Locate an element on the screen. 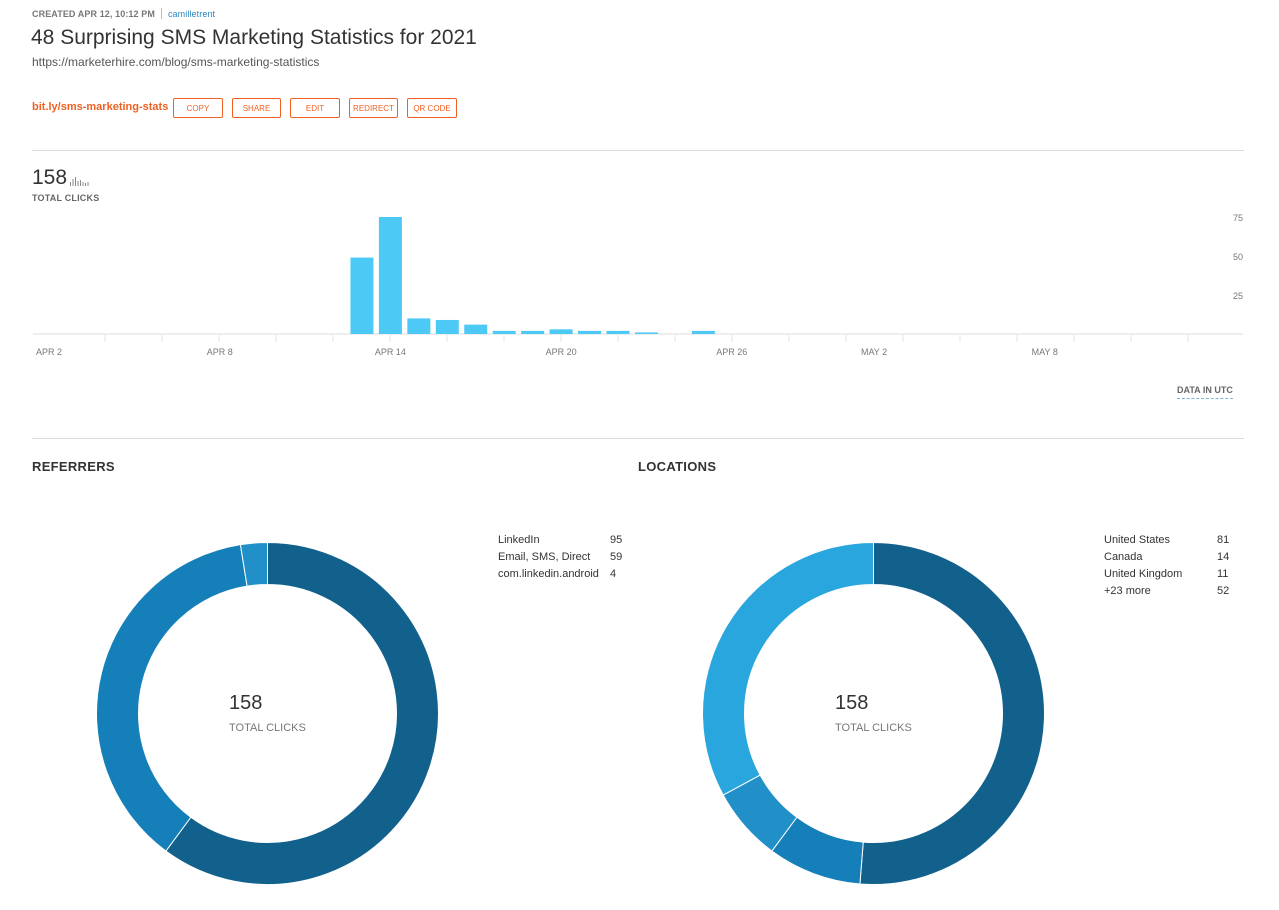 Image resolution: width=1279 pixels, height=910 pixels. legend-value: 59 is located at coordinates (616, 557).